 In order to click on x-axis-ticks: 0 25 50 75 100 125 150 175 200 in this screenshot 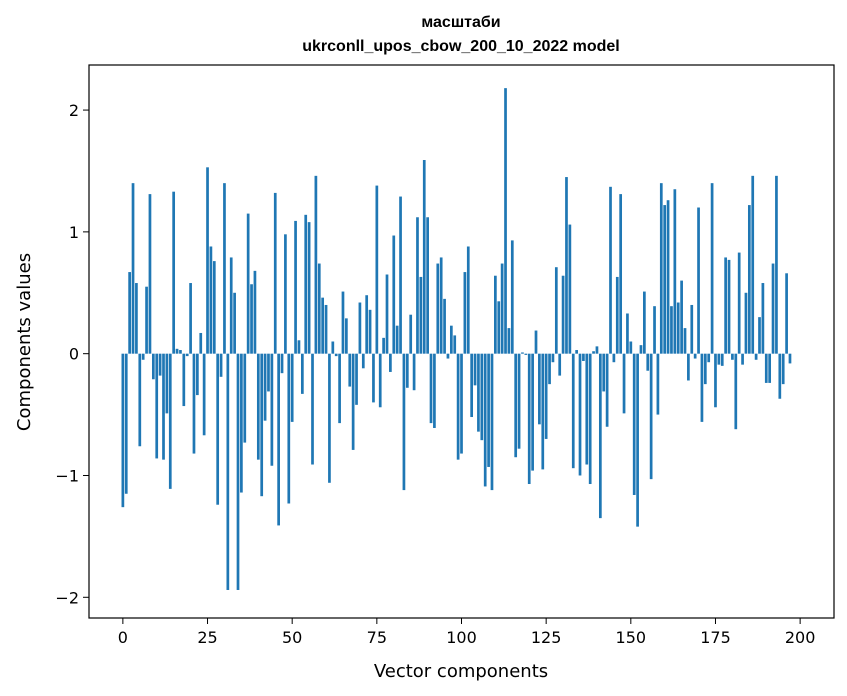, I will do `click(466, 632)`.